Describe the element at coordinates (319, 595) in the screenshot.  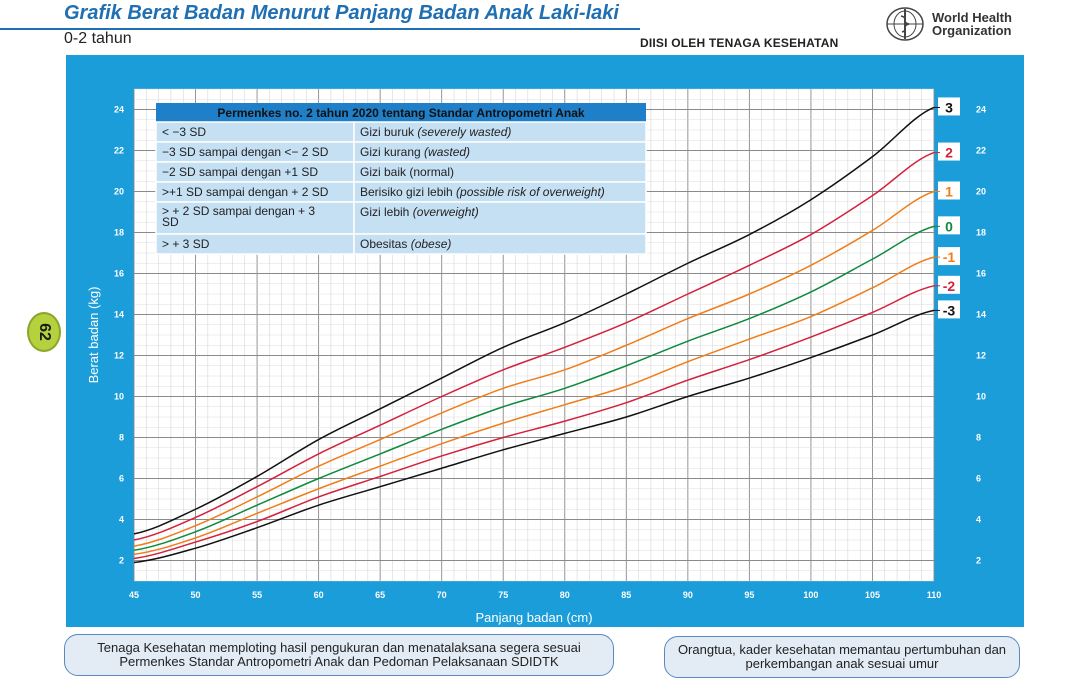
I see `x-tick-label: 60` at that location.